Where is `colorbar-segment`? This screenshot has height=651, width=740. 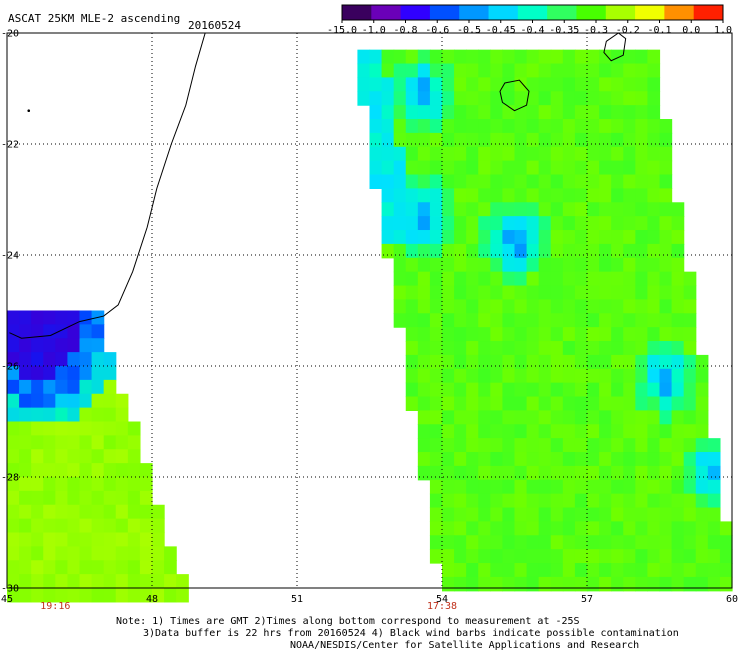
colorbar-segment is located at coordinates (650, 12).